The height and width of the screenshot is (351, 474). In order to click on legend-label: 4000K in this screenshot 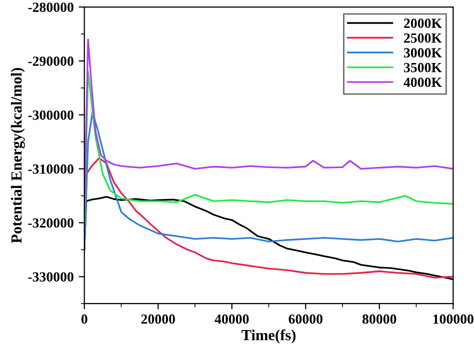, I will do `click(423, 83)`.